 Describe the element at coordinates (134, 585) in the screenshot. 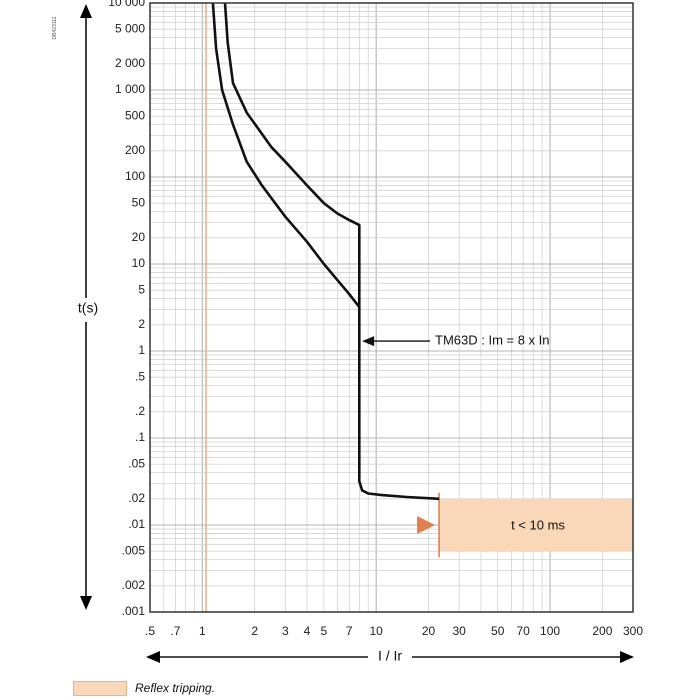

I see `y-tick-label: .002` at that location.